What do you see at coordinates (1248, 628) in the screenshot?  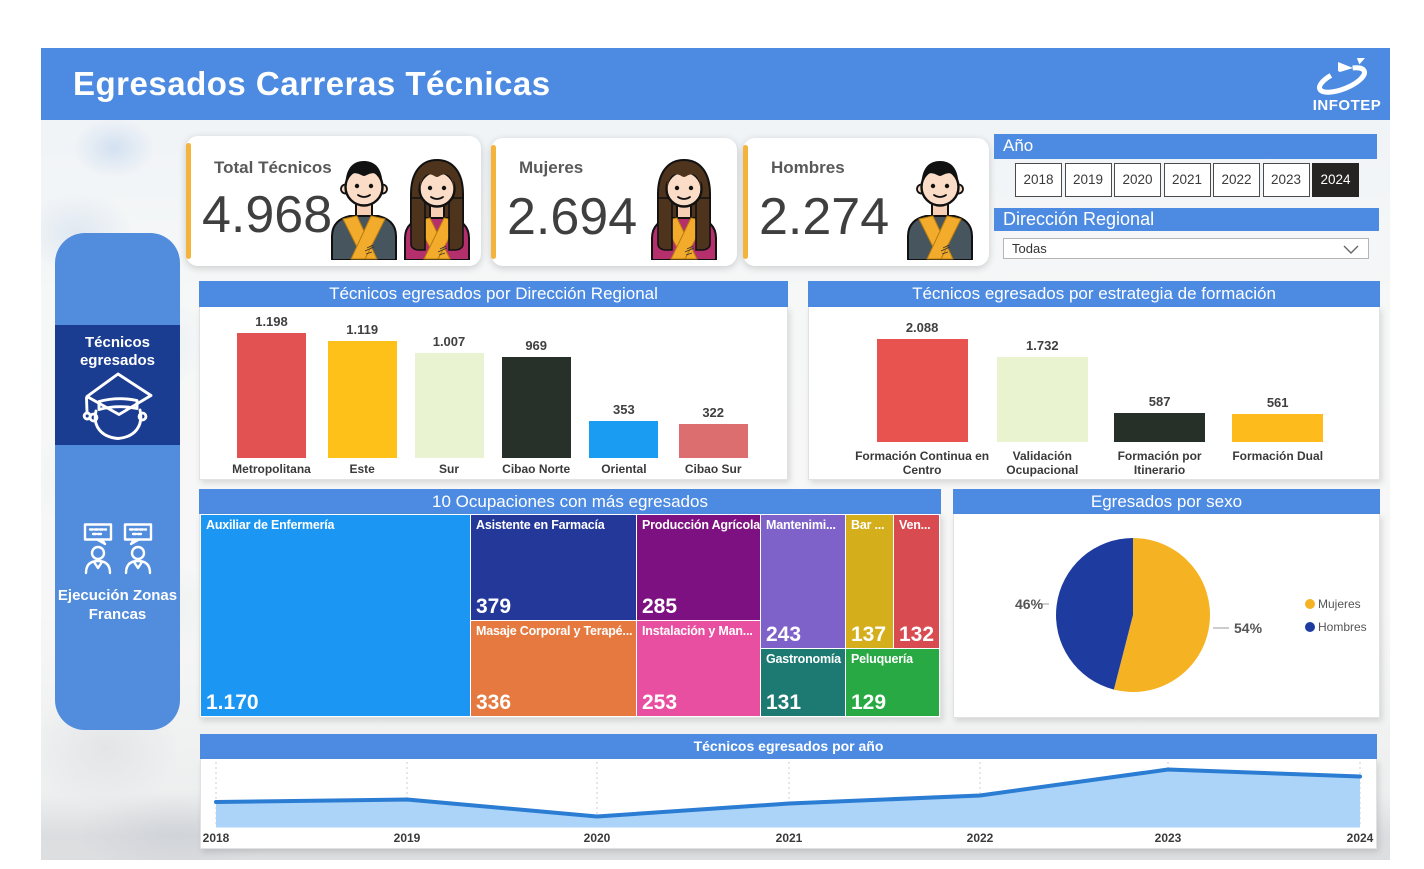 I see `svg-text: 54%` at bounding box center [1248, 628].